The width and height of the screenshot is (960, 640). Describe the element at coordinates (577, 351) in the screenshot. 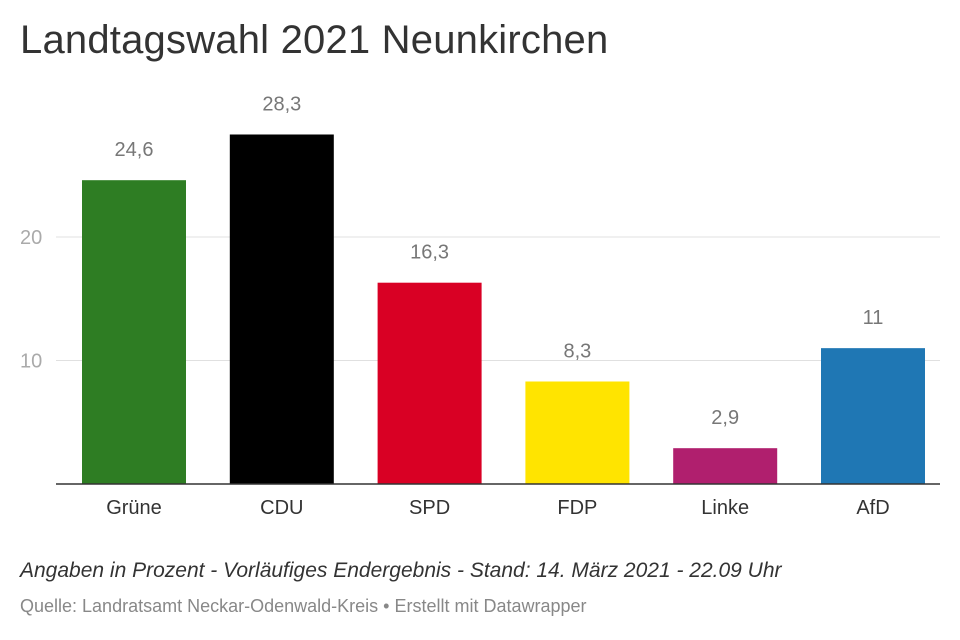

I see `value-label: 8,3` at that location.